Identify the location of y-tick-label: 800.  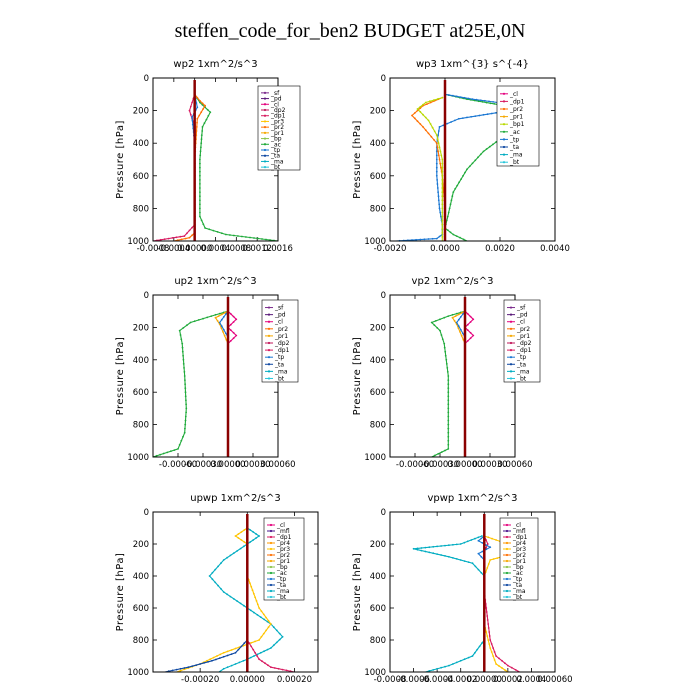
(141, 641).